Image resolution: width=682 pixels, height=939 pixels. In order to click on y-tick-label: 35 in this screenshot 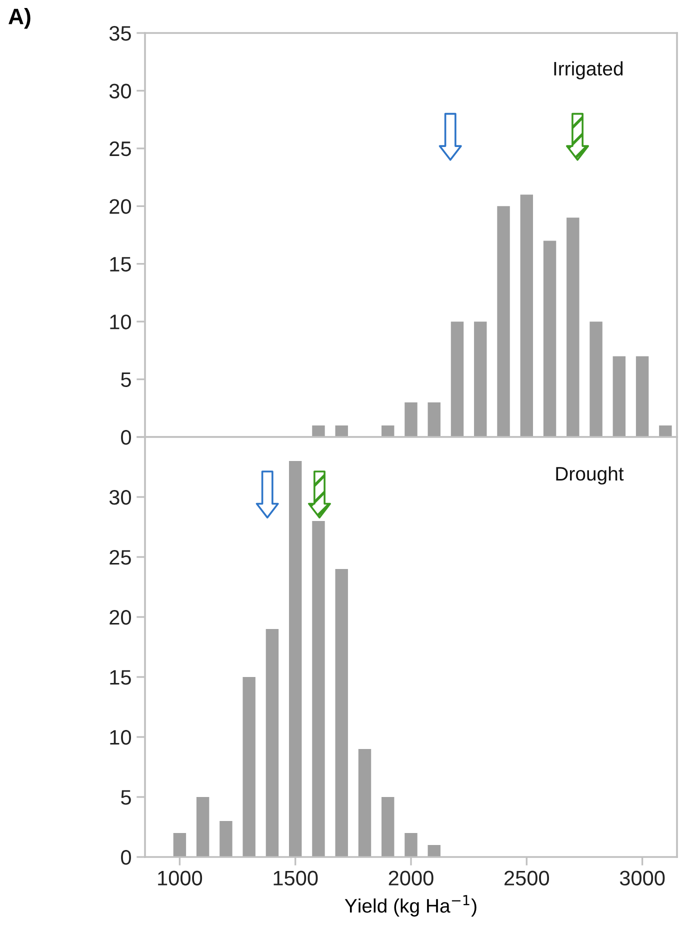, I will do `click(120, 33)`.